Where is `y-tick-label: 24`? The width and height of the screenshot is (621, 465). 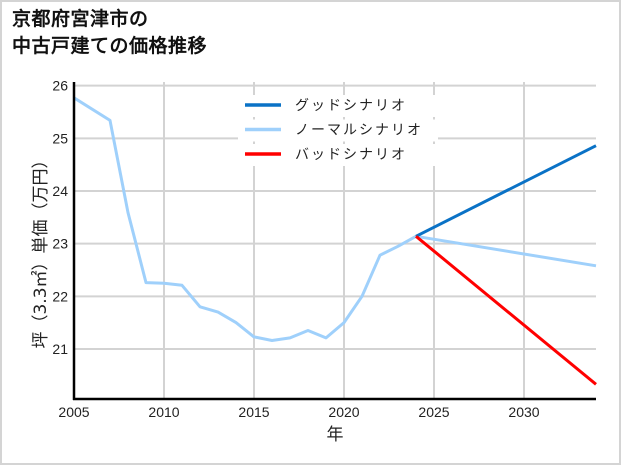 y-tick-label: 24 is located at coordinates (60, 191).